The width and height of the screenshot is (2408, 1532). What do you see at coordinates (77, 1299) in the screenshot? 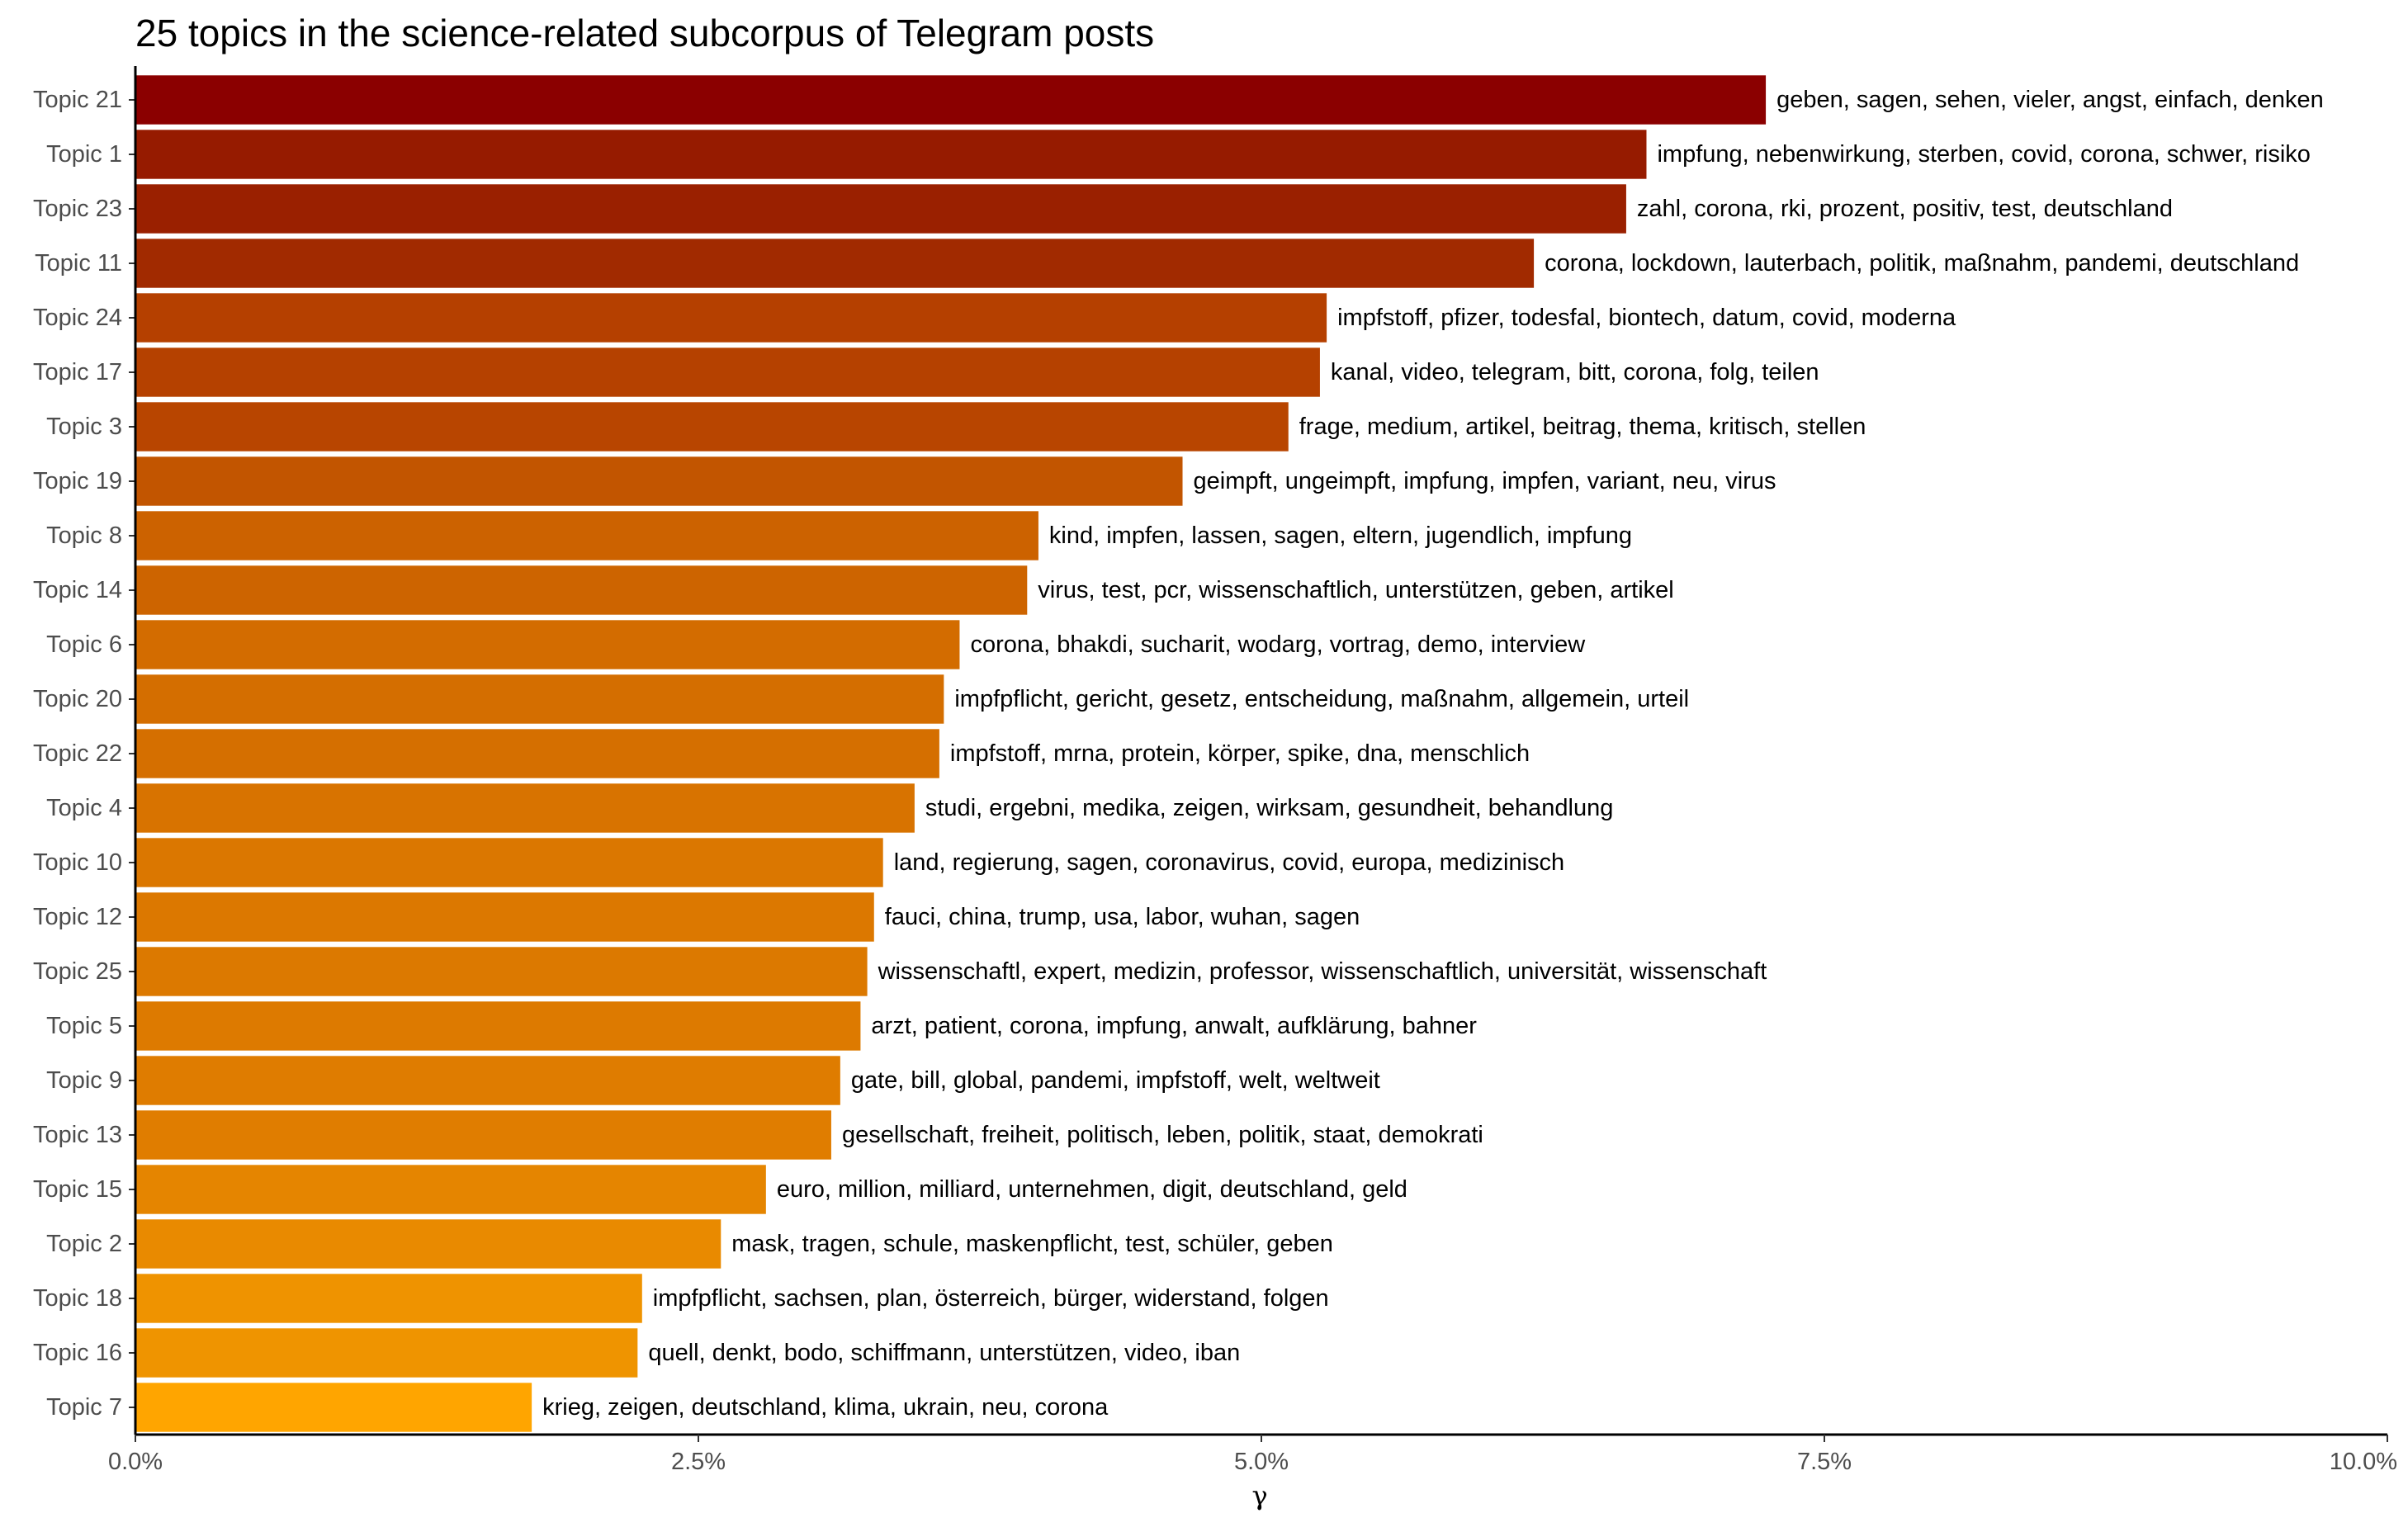
I see `y-tick-label: Topic 18` at bounding box center [77, 1299].